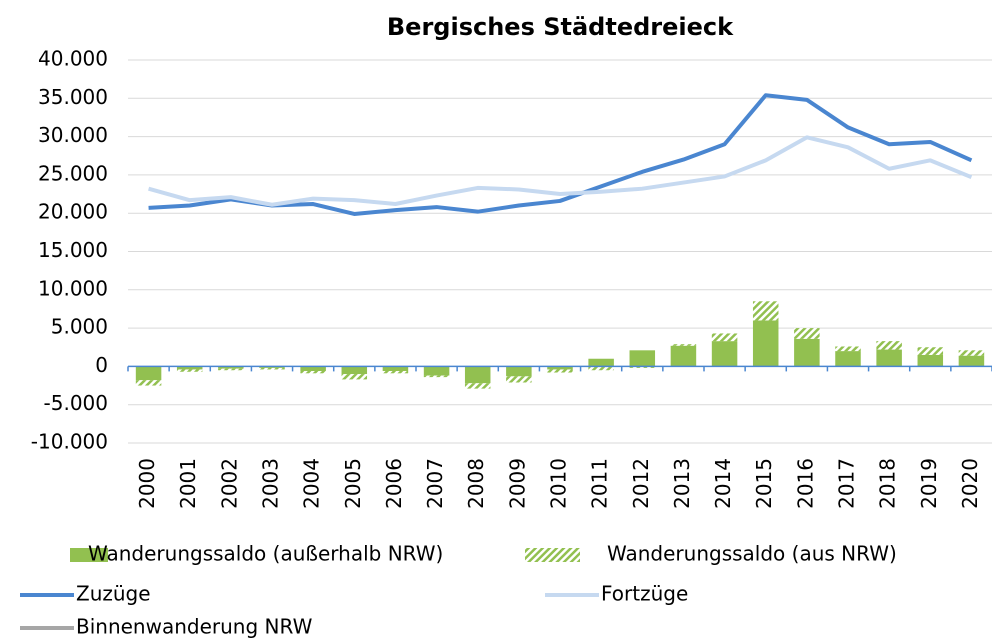 This screenshot has width=992, height=641. What do you see at coordinates (73, 212) in the screenshot?
I see `y-tick-label: 20.000` at bounding box center [73, 212].